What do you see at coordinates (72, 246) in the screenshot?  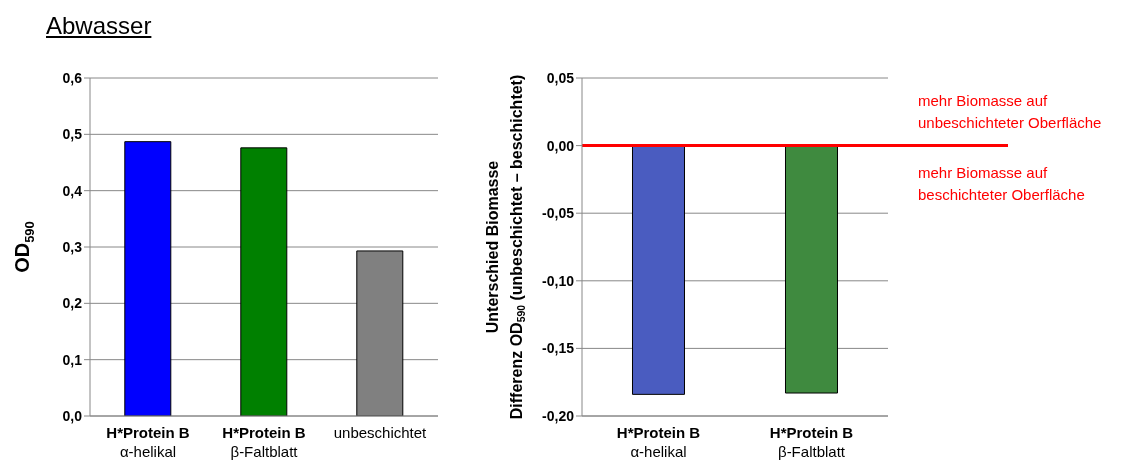 I see `y-tick-label: 0,3` at bounding box center [72, 246].